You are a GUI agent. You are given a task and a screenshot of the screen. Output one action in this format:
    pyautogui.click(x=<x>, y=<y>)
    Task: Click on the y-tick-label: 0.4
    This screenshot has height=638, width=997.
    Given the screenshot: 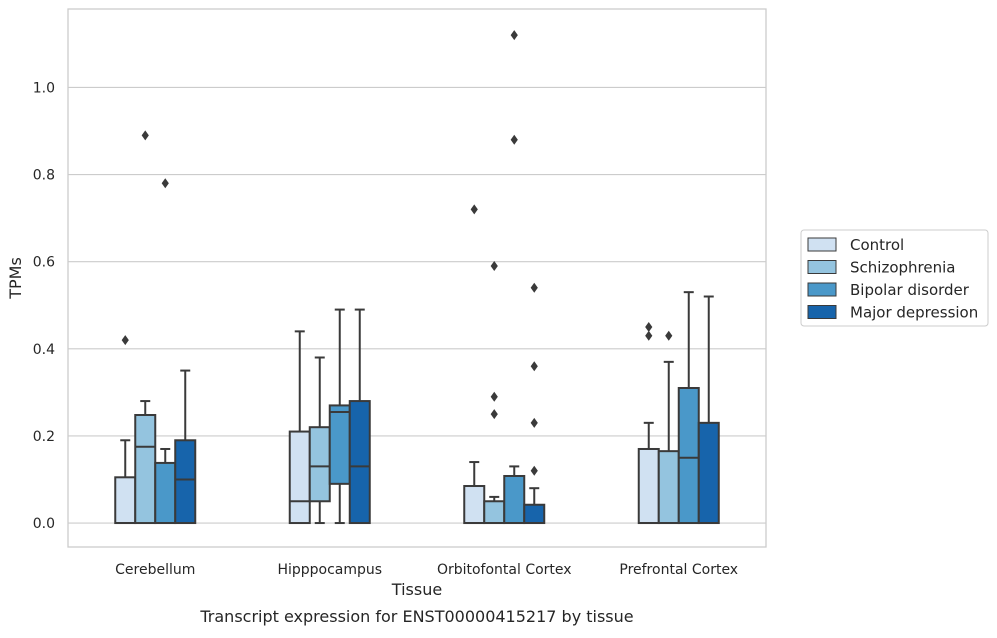 What is the action you would take?
    pyautogui.click(x=44, y=350)
    